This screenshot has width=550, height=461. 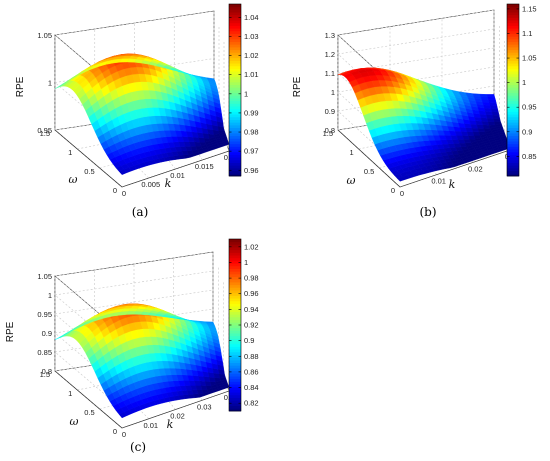 I want to click on x-tick-label: 0, so click(x=115, y=190).